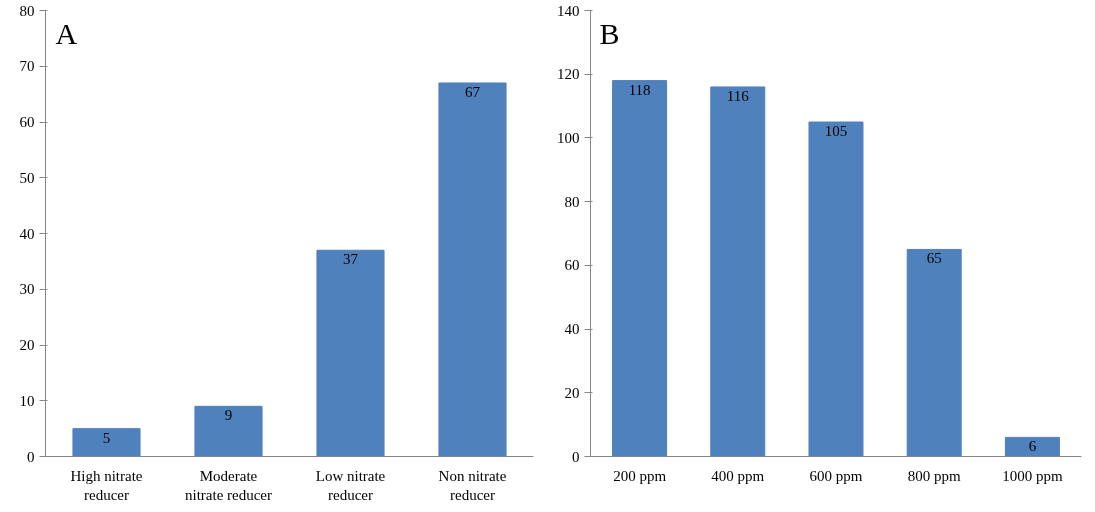 This screenshot has height=512, width=1095. Describe the element at coordinates (568, 137) in the screenshot. I see `y-tick-label: 100` at that location.